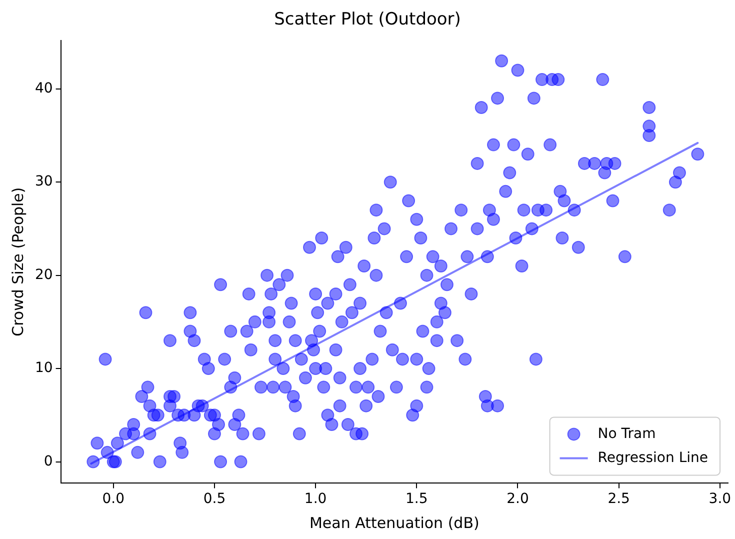 This screenshot has width=735, height=539. Describe the element at coordinates (417, 499) in the screenshot. I see `x-tick-label: 1.5` at that location.